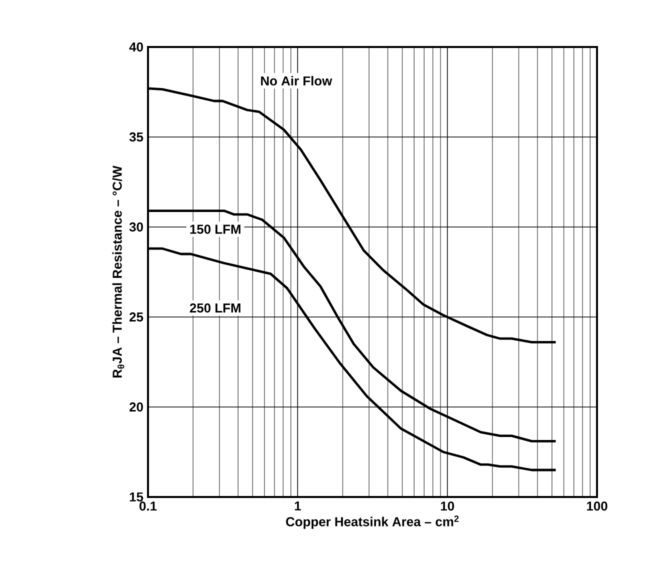 The height and width of the screenshot is (573, 646). What do you see at coordinates (137, 497) in the screenshot?
I see `y-tick-label: 15` at bounding box center [137, 497].